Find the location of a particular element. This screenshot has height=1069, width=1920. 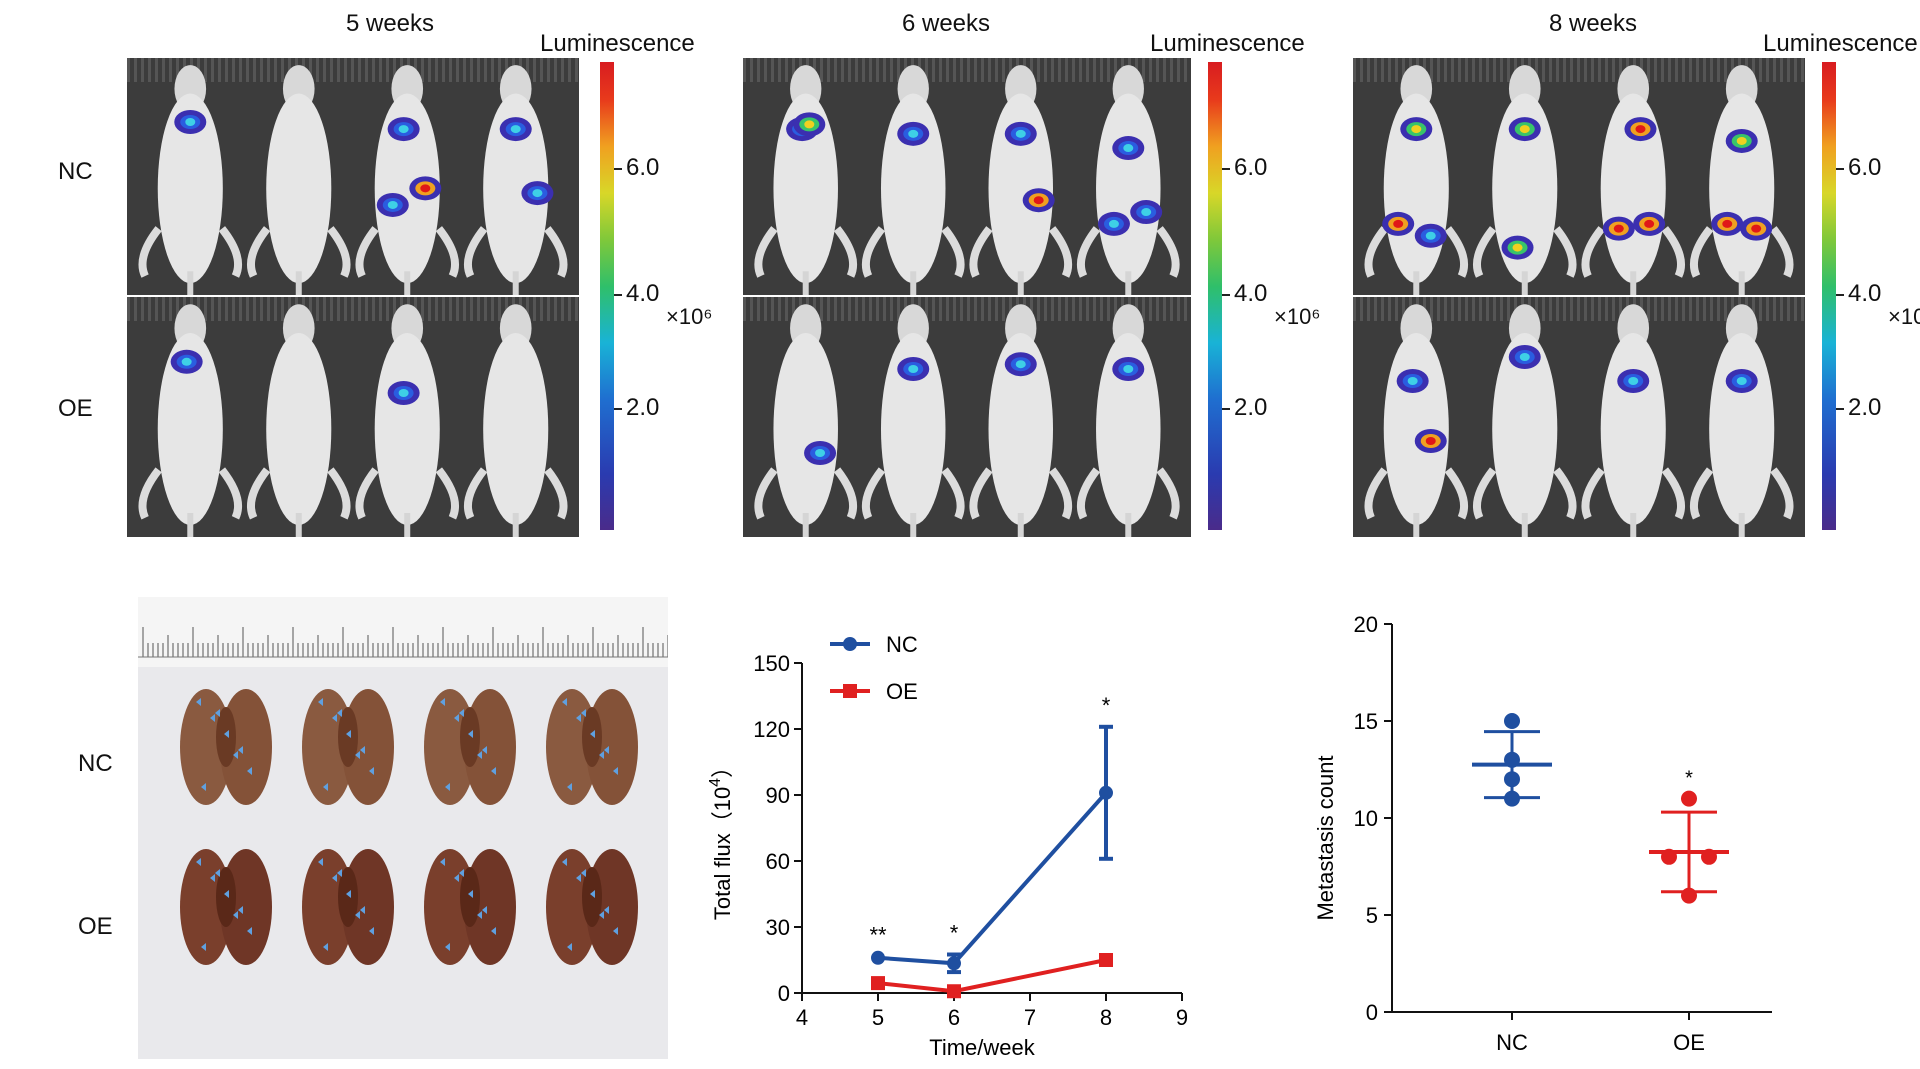

week-title-3: 8 weeks is located at coordinates (1593, 23).